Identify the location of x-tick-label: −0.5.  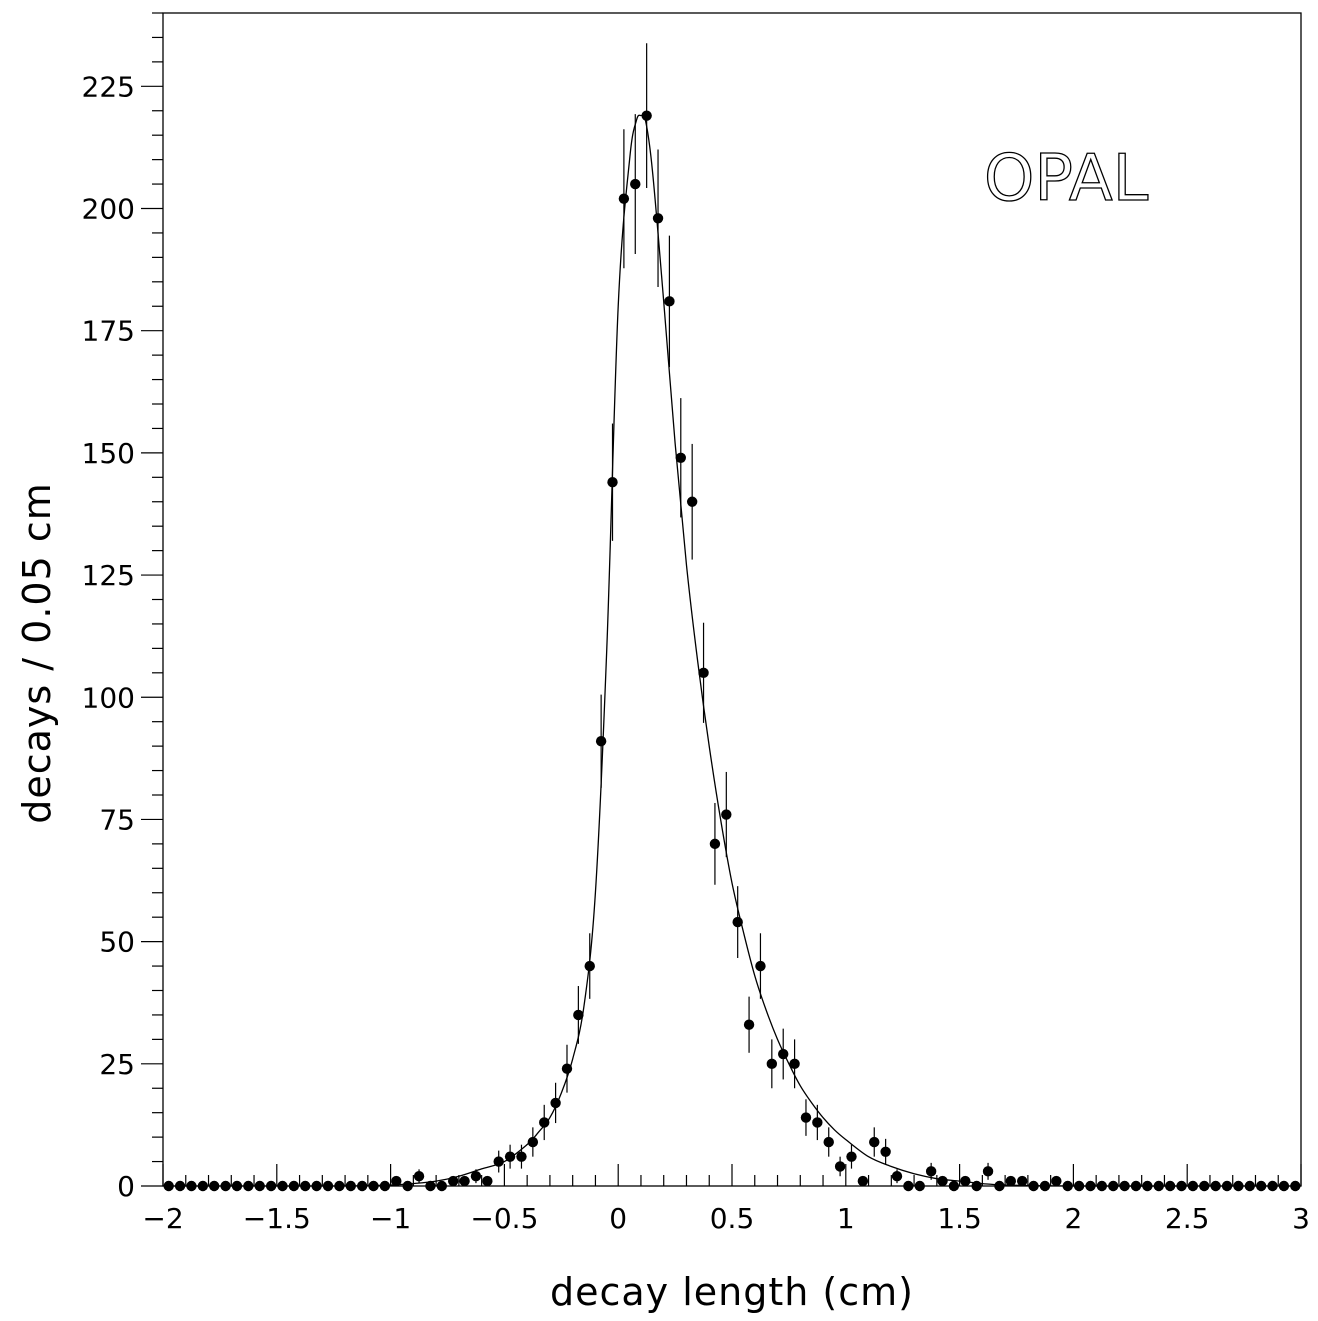
(504, 1218).